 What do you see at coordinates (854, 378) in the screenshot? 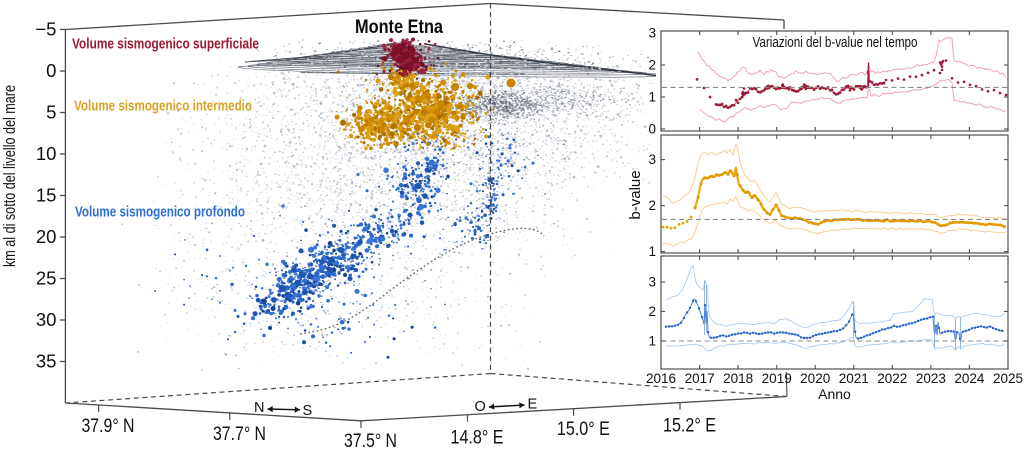
I see `svg-text: 2021` at bounding box center [854, 378].